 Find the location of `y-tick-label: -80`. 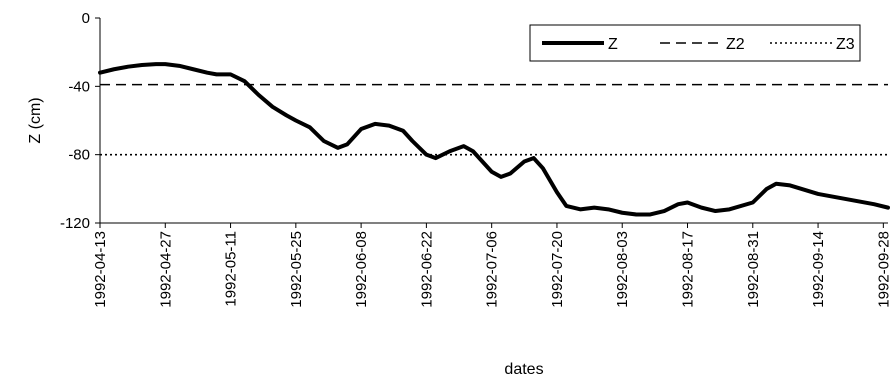

y-tick-label: -80 is located at coordinates (79, 155).